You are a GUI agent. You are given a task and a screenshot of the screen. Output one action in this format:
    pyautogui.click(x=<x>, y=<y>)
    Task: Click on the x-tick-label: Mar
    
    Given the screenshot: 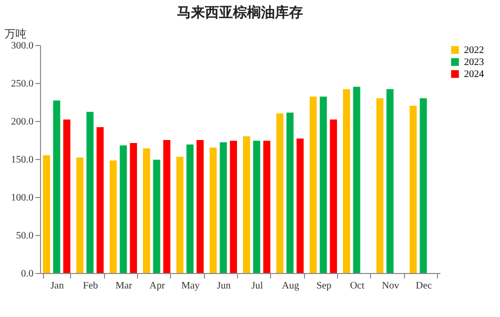 What is the action you would take?
    pyautogui.click(x=124, y=286)
    